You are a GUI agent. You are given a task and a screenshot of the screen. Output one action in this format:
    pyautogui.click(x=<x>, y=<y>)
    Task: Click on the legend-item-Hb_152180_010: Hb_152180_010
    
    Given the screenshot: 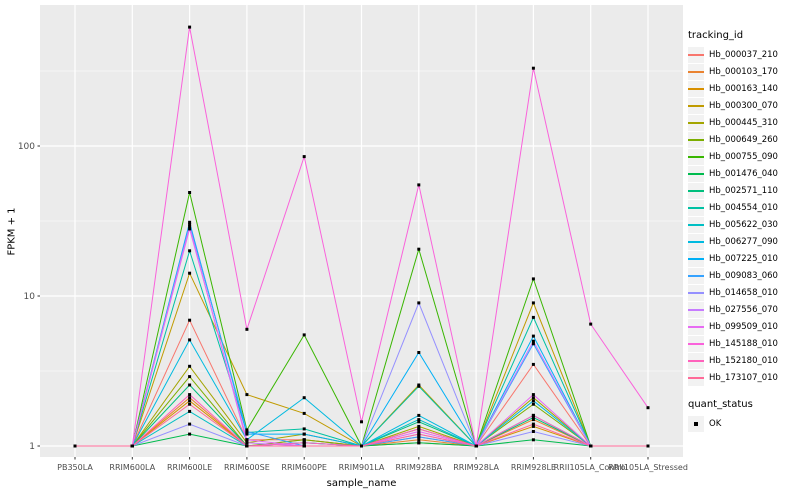 What is the action you would take?
    pyautogui.click(x=743, y=360)
    